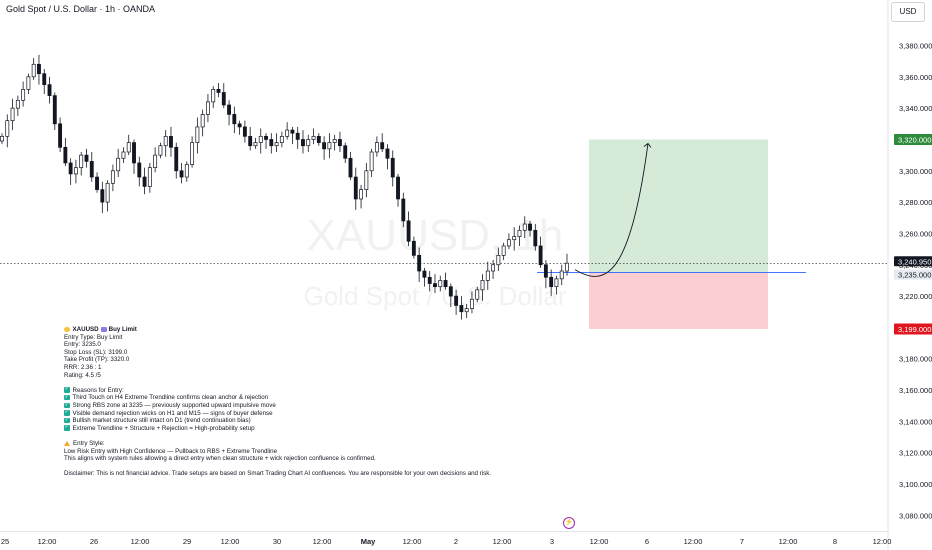 The height and width of the screenshot is (550, 932). Describe the element at coordinates (915, 359) in the screenshot. I see `y-tick-label: 3,180.000` at that location.